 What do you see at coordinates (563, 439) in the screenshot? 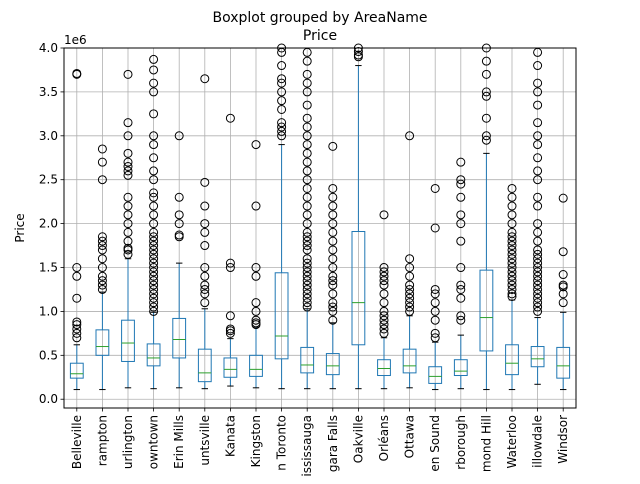
I see `x-tick-label: Windsor` at bounding box center [563, 439].